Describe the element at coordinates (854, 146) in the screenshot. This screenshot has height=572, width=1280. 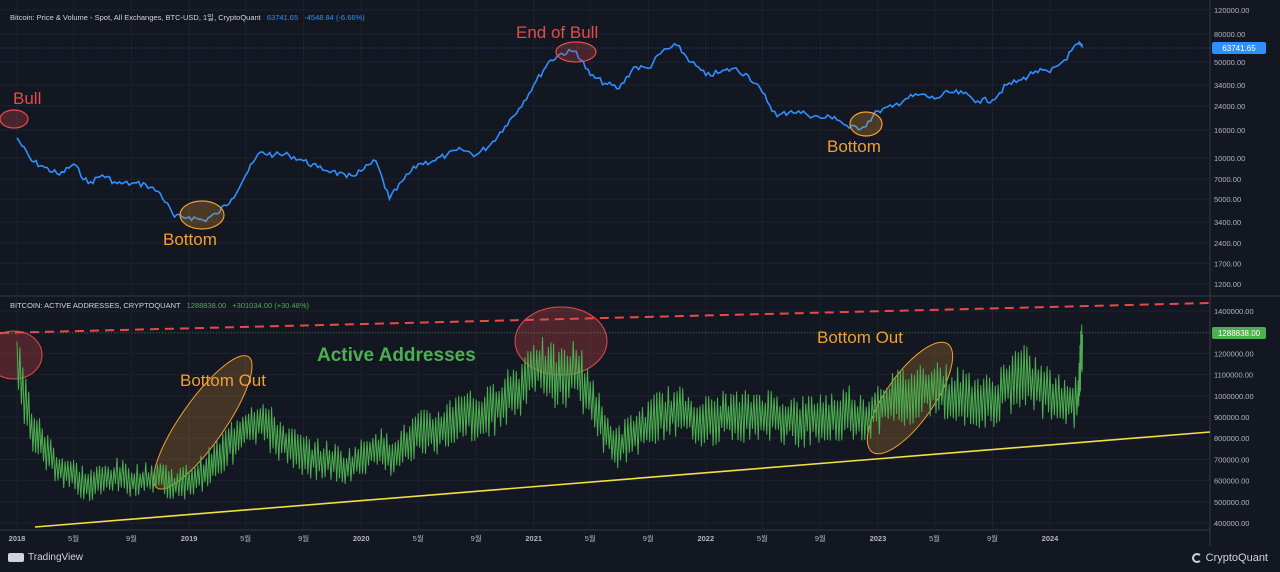
I see `bottom-2023-annotation: Bottom` at that location.